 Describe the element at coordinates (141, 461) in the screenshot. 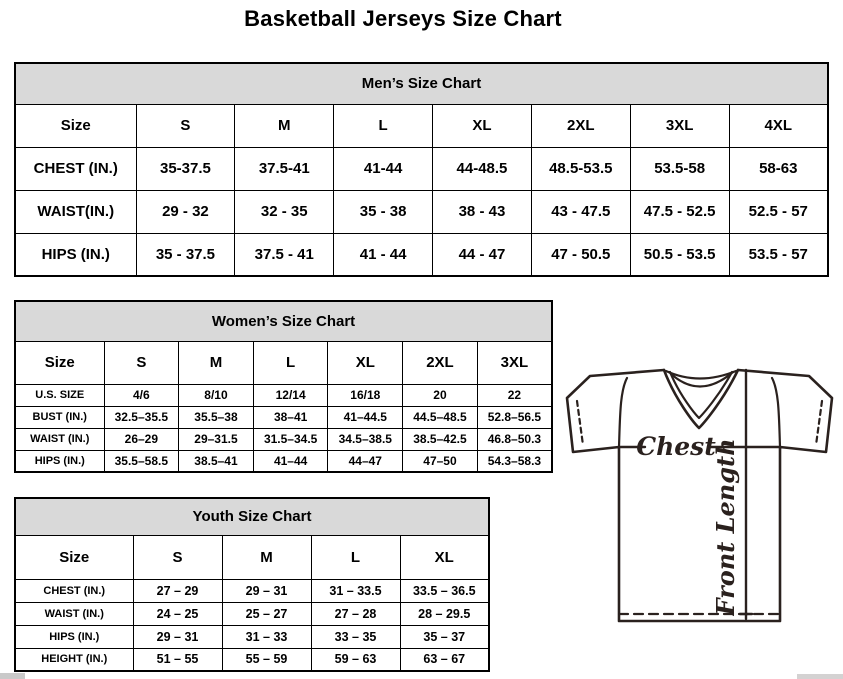

I see `table-cell: 35.5–58.5` at that location.